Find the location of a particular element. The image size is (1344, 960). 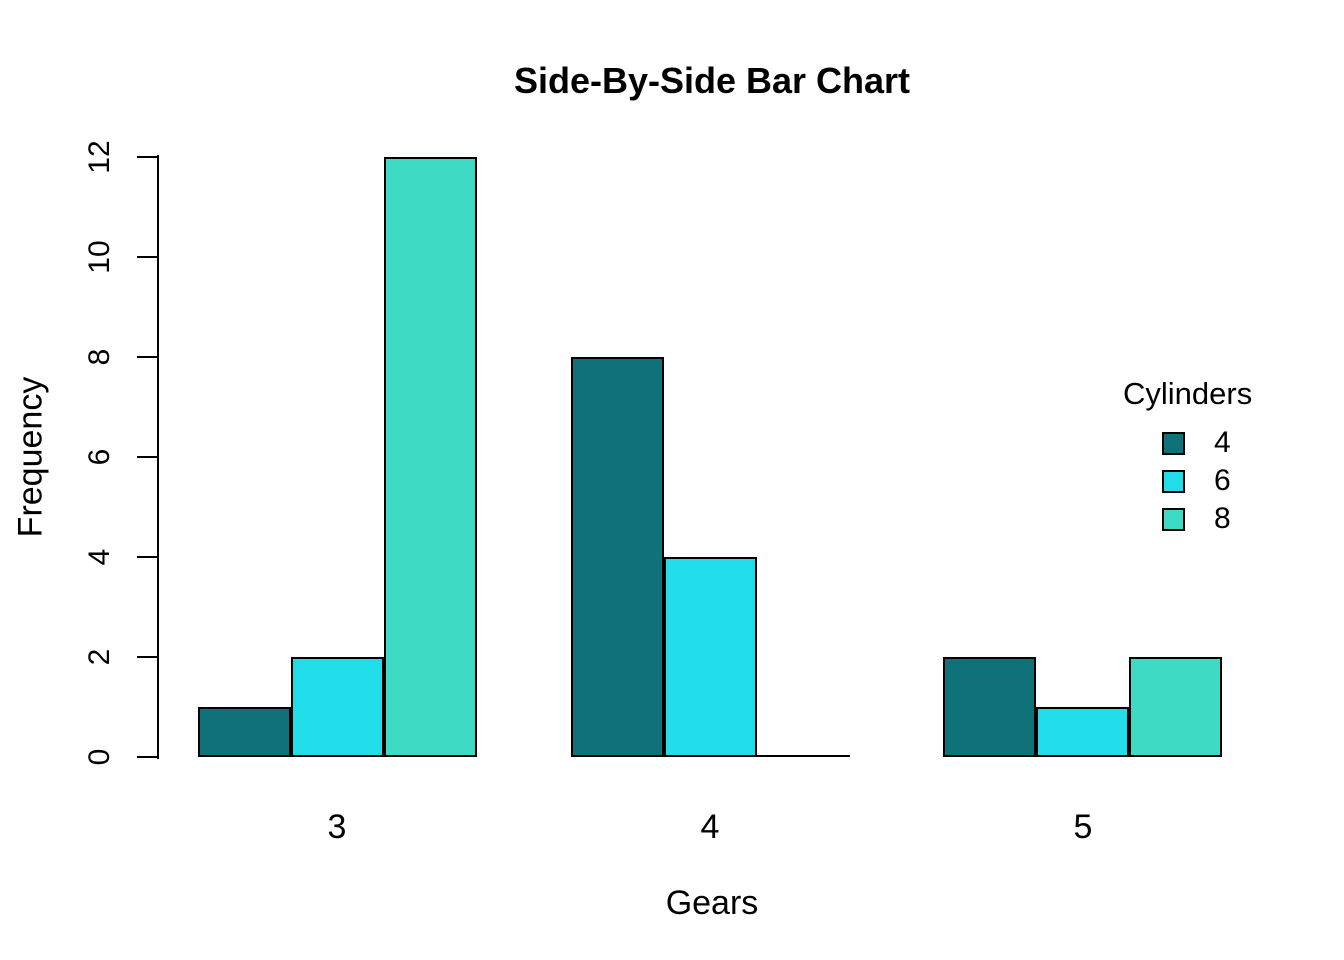

legend-label: 8 is located at coordinates (1222, 518).